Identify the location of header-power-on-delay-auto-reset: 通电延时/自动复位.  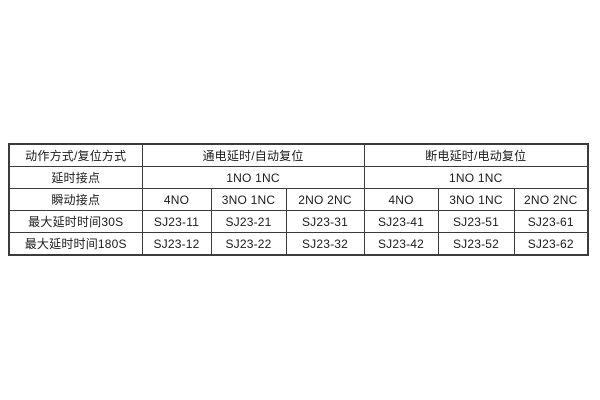
(253, 155).